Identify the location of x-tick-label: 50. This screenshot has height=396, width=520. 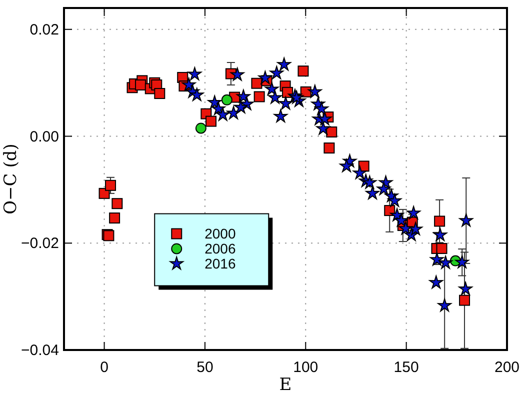
(205, 367).